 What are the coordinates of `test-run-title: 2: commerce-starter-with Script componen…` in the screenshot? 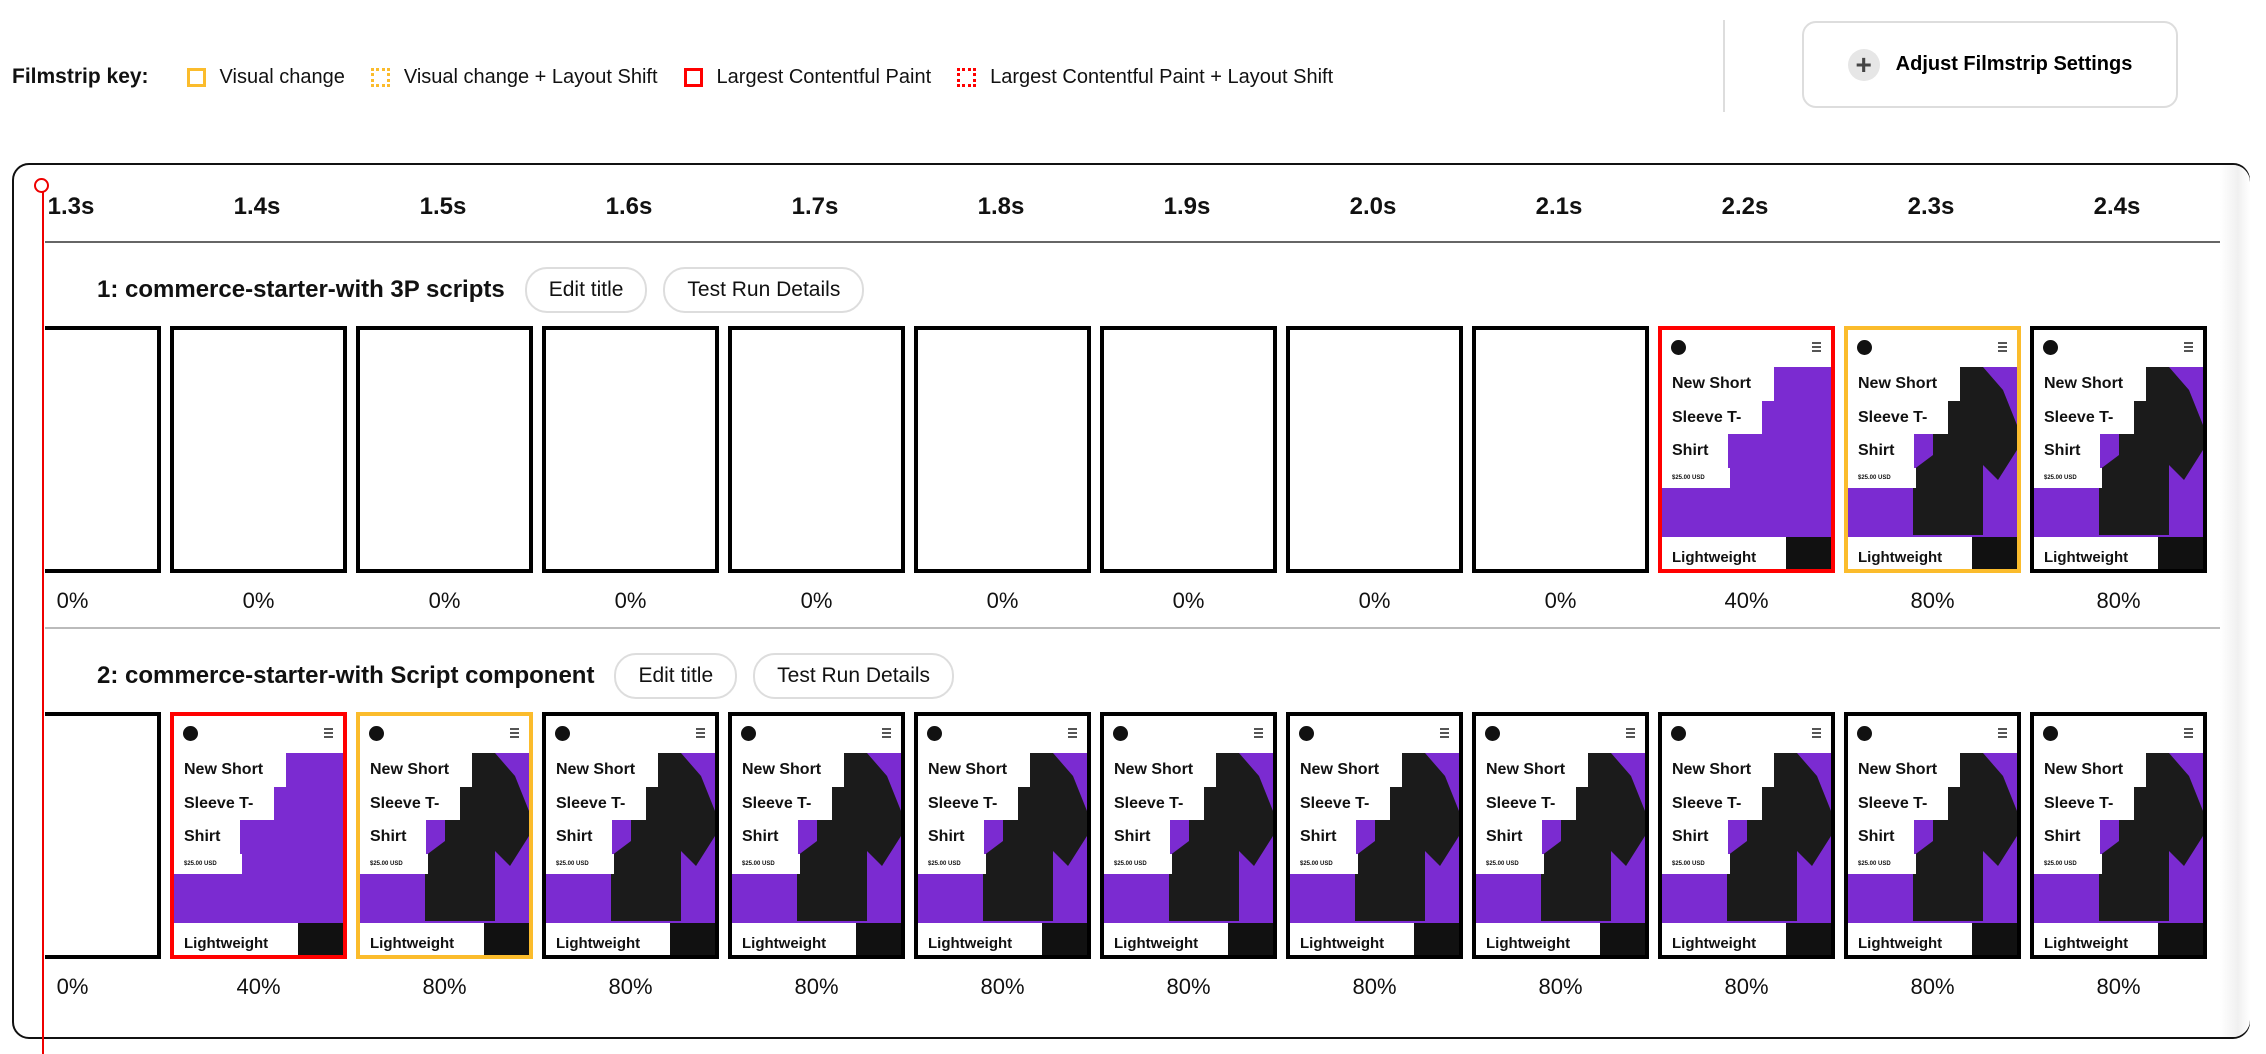 It's located at (526, 676).